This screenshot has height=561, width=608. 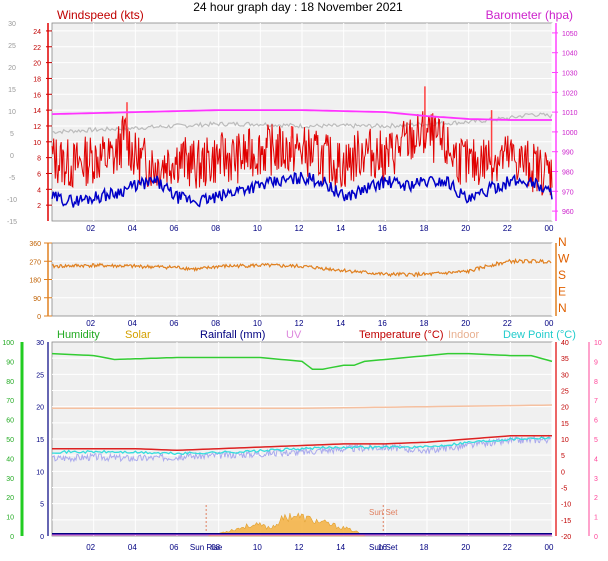 I want to click on wind-y-tick: 16, so click(x=37, y=95).